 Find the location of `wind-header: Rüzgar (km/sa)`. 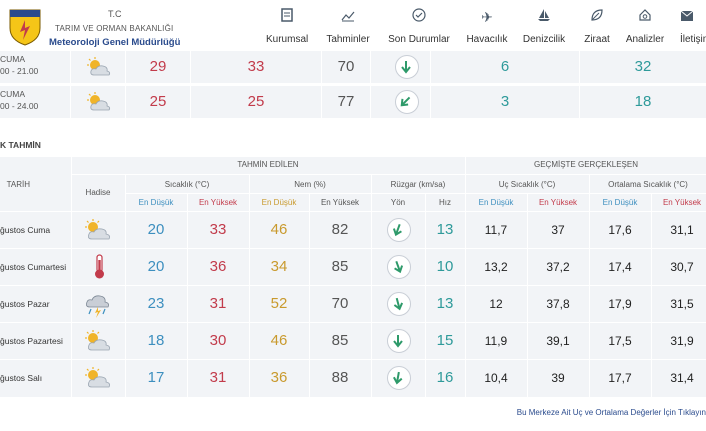

wind-header: Rüzgar (km/sa) is located at coordinates (418, 184).